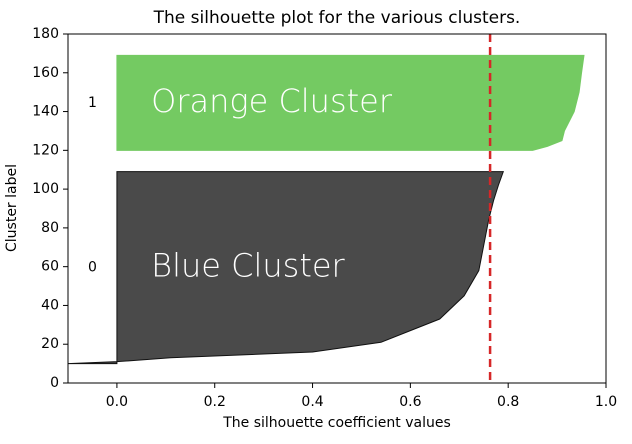 The width and height of the screenshot is (632, 444). Describe the element at coordinates (50, 267) in the screenshot. I see `y-tick-label: 60` at that location.